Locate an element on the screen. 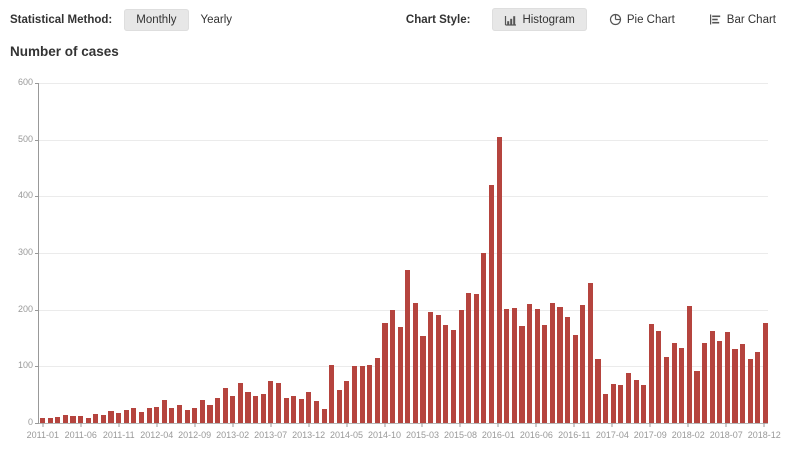 The width and height of the screenshot is (800, 452). yearly-button: Yearly is located at coordinates (217, 20).